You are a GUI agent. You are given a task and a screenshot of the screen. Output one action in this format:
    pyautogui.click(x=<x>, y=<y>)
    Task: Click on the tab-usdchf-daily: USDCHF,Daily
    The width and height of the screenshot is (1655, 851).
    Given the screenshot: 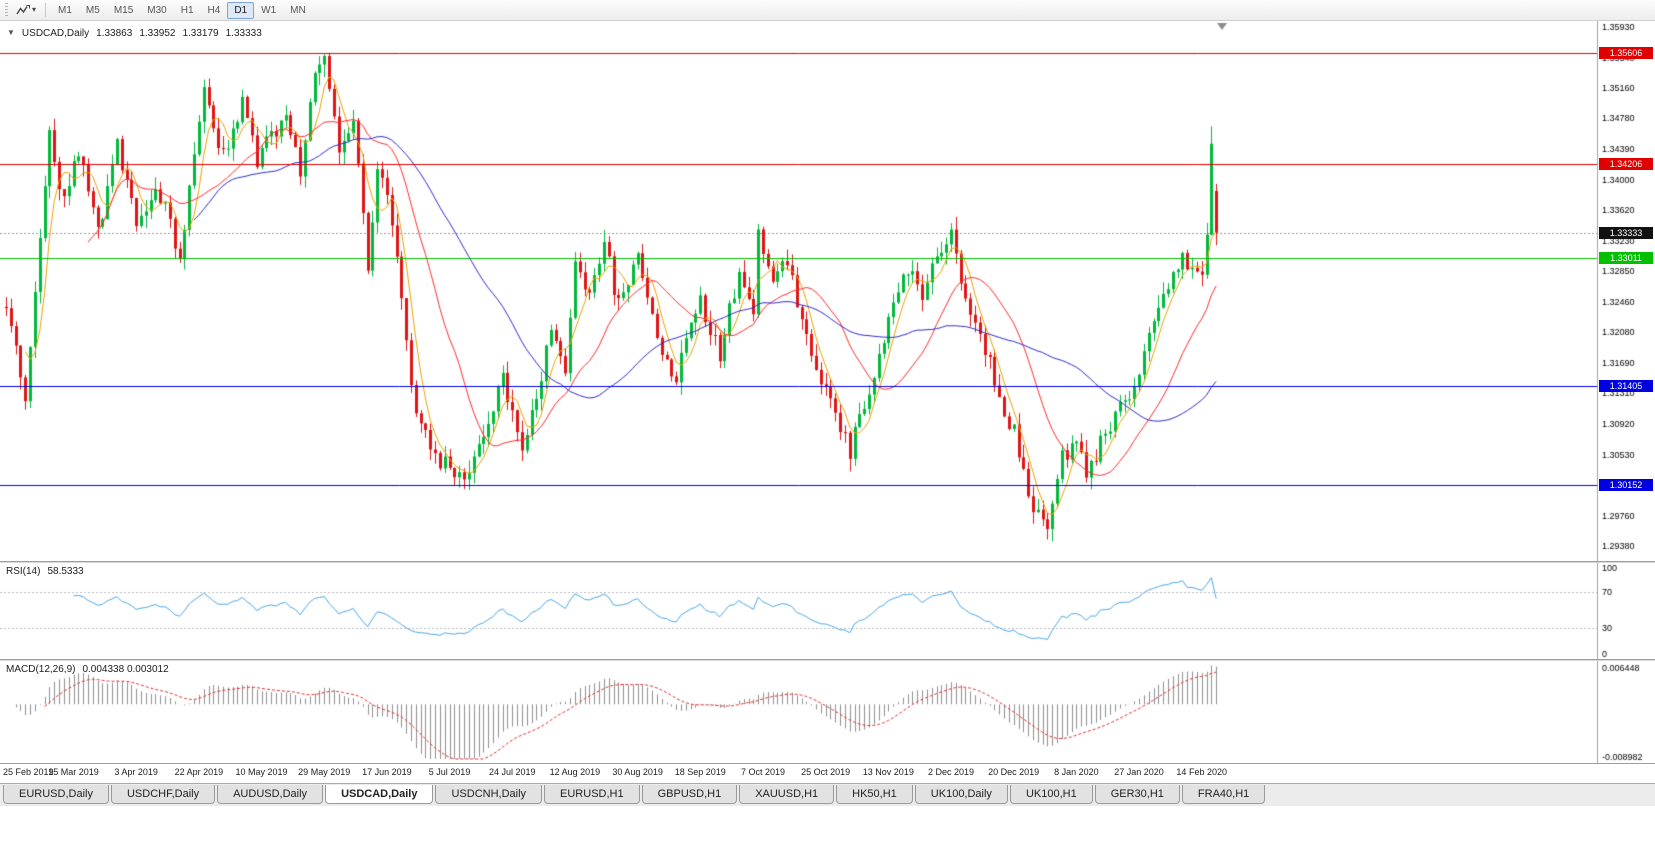 What is the action you would take?
    pyautogui.click(x=163, y=794)
    